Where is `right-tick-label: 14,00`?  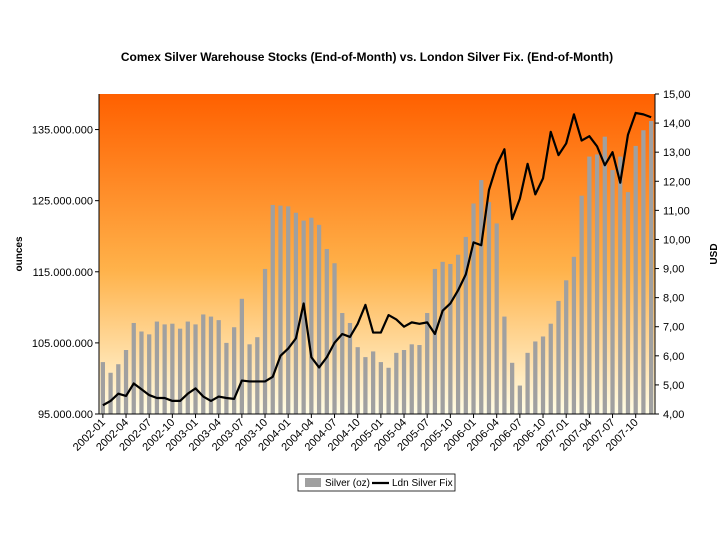 right-tick-label: 14,00 is located at coordinates (677, 124).